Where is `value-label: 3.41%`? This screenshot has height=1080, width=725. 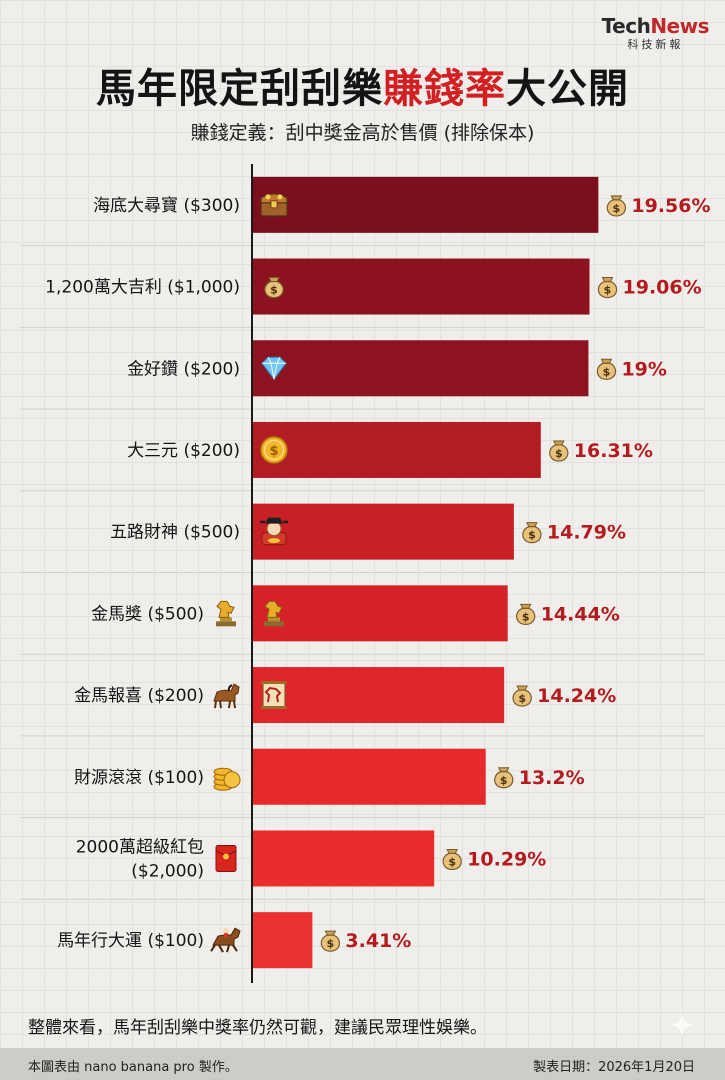 value-label: 3.41% is located at coordinates (378, 941).